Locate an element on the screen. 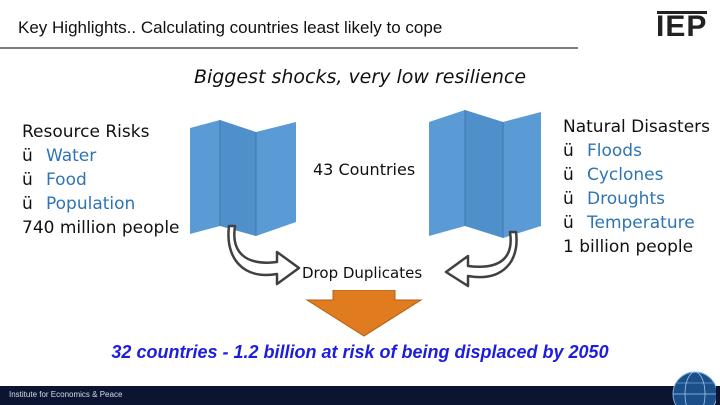 This screenshot has width=720, height=405. subtitle: Biggest shocks, very low resilience is located at coordinates (360, 77).